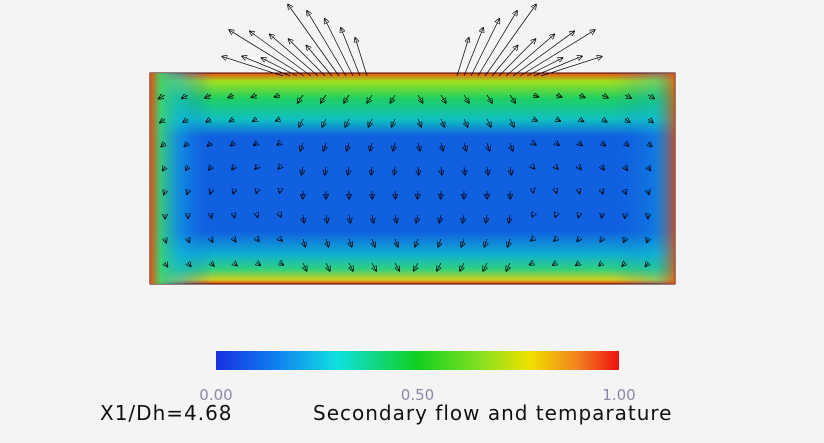  Describe the element at coordinates (215, 395) in the screenshot. I see `colorbar-tick-label: 0.00` at that location.